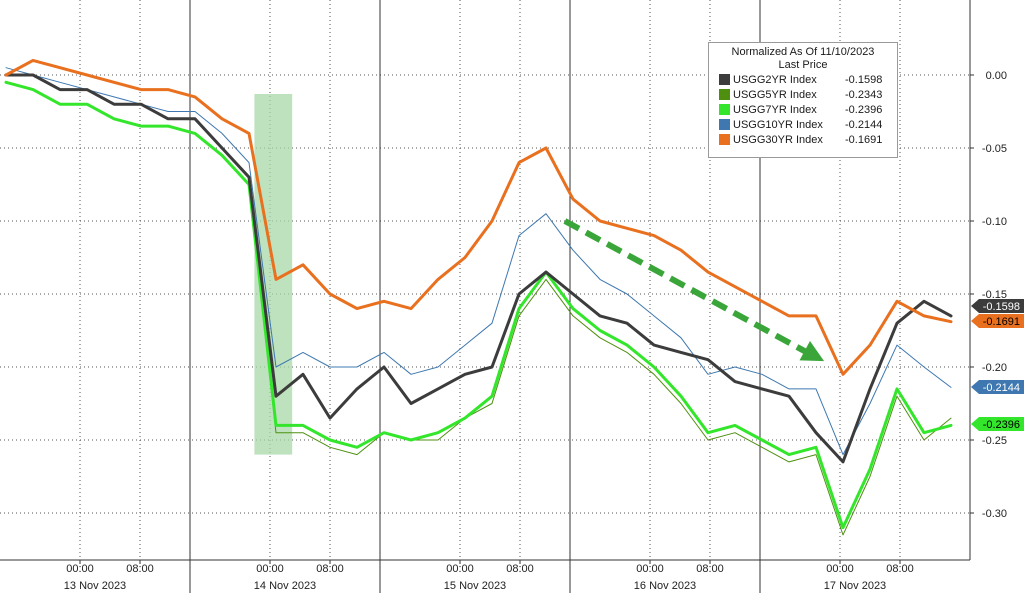 This screenshot has width=1024, height=598. I want to click on legend-item-usgg5yr: USGG5YR Index -0.2343, so click(803, 94).